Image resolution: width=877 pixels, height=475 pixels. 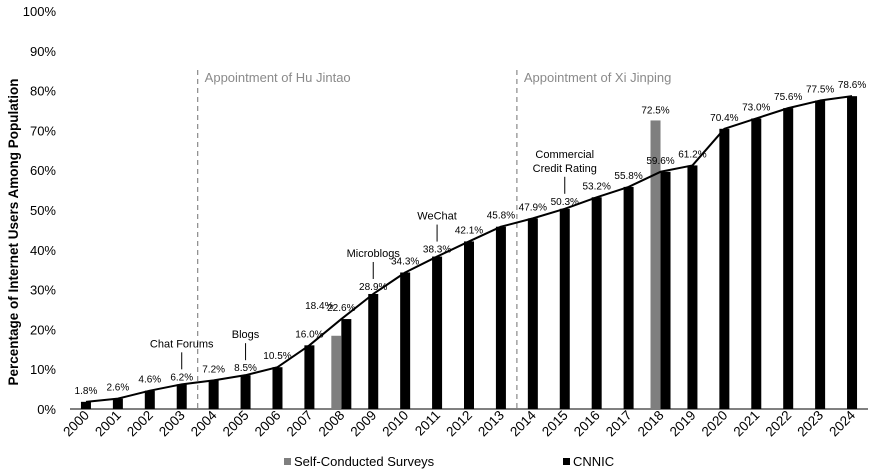 What do you see at coordinates (810, 424) in the screenshot?
I see `x-tick-label: 2023` at bounding box center [810, 424].